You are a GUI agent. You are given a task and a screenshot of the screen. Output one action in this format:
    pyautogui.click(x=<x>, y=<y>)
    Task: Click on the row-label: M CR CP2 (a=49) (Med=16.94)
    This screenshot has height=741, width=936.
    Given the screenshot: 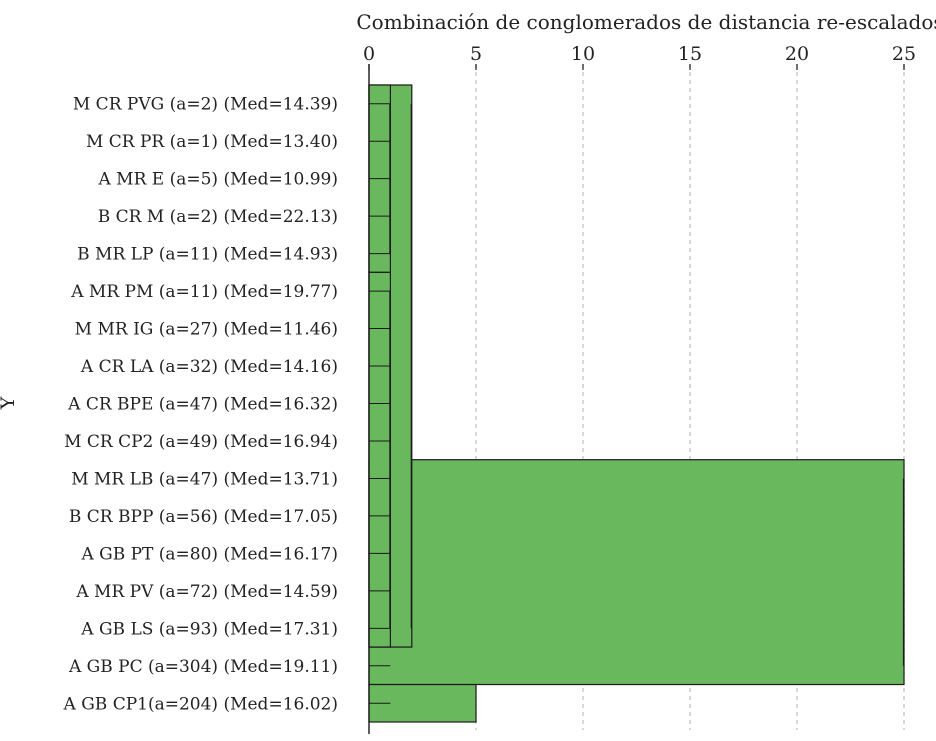 What is the action you would take?
    pyautogui.click(x=201, y=442)
    